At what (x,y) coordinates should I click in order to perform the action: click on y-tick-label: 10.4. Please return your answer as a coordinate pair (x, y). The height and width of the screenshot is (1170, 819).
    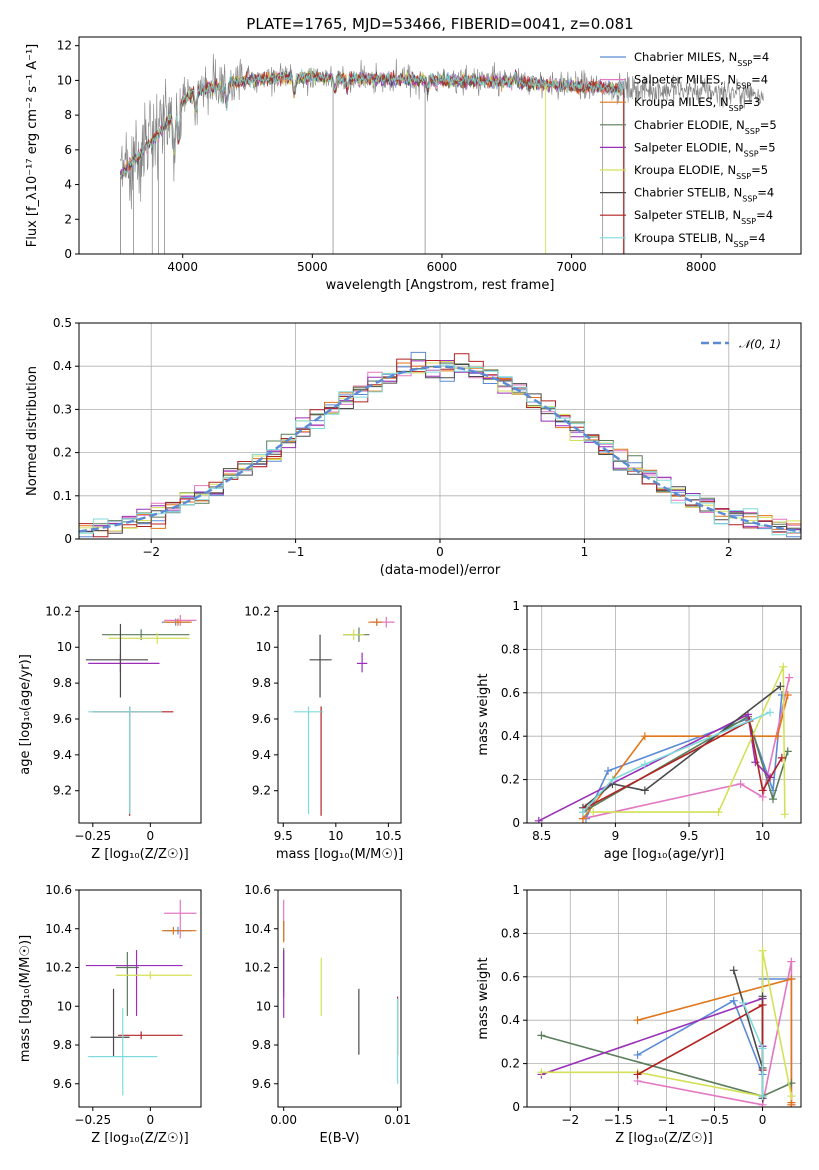
    Looking at the image, I should click on (257, 929).